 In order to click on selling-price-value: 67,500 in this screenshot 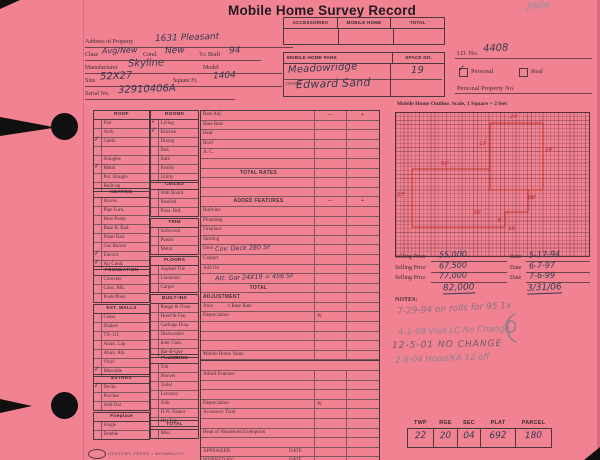, I will do `click(453, 265)`.